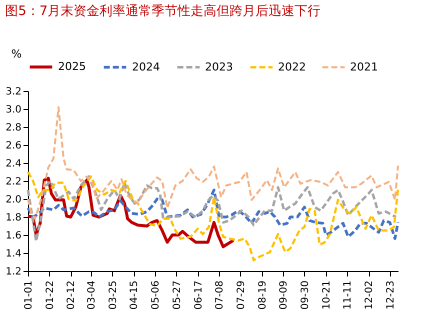 The height and width of the screenshot is (334, 434). Describe the element at coordinates (390, 295) in the screenshot. I see `x-tick-label: 12-23` at that location.